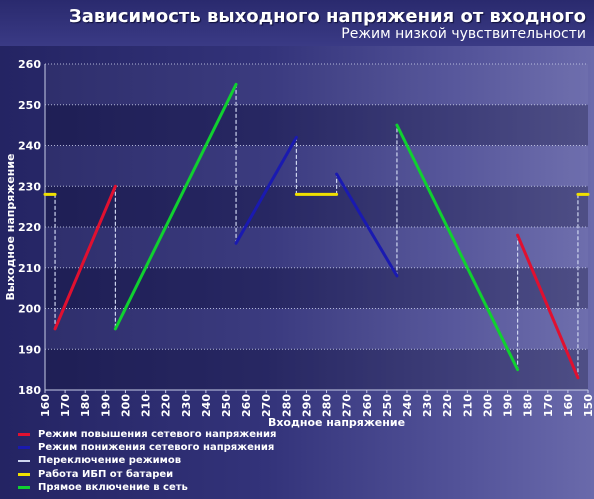  I want to click on y-tick-label: 210, so click(29, 268).